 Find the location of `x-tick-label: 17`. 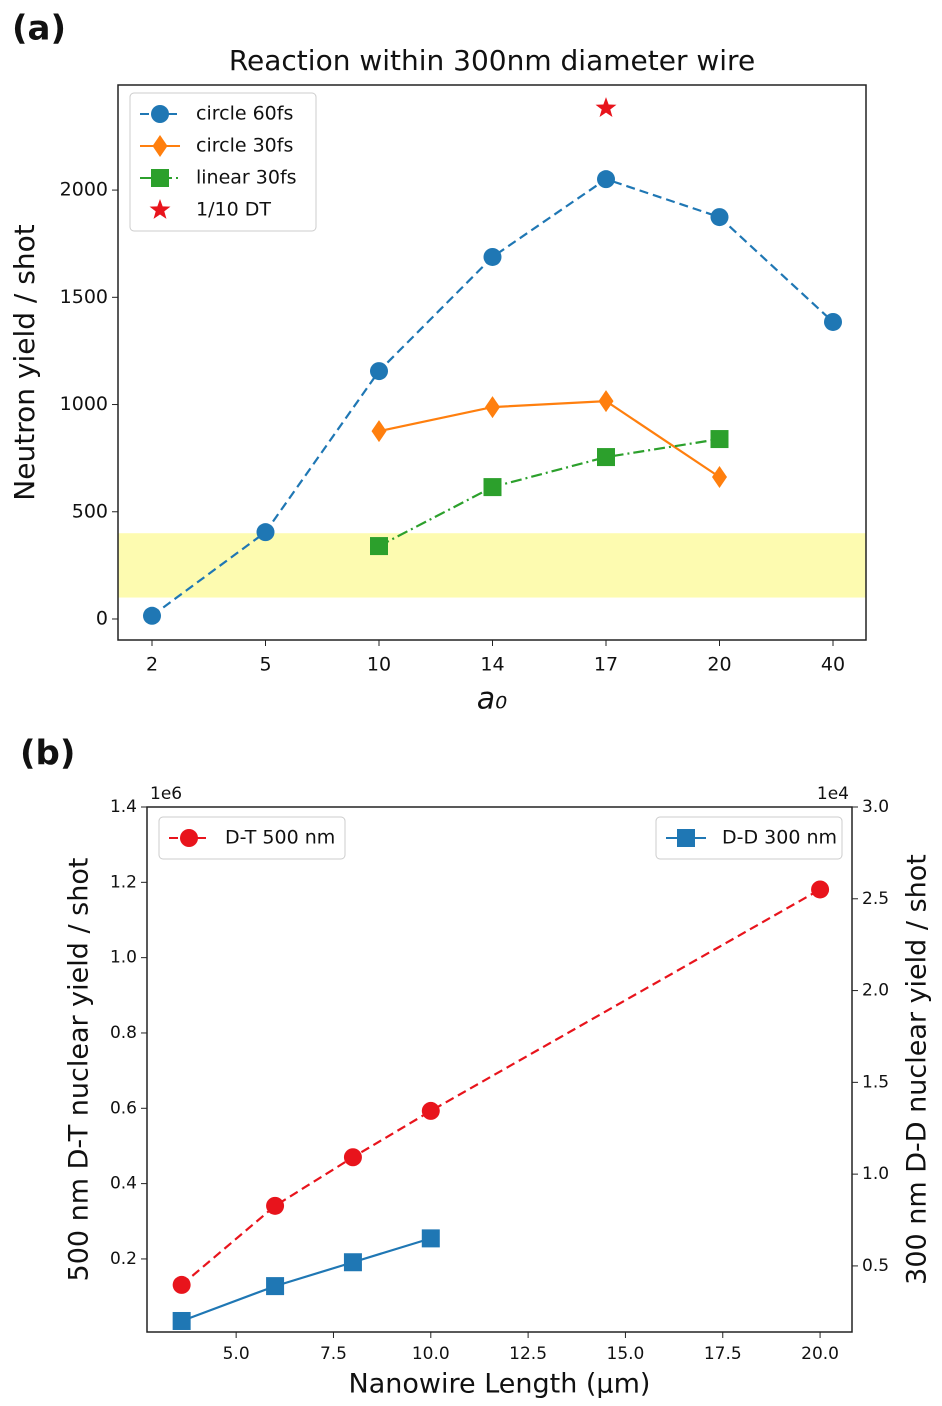

x-tick-label: 17 is located at coordinates (606, 665).